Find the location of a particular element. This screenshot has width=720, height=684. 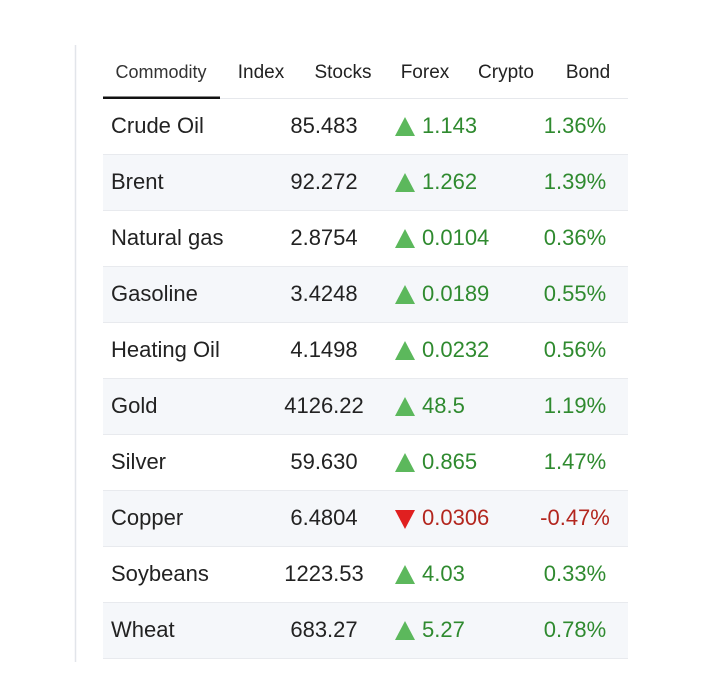

arrow-down is located at coordinates (405, 519).